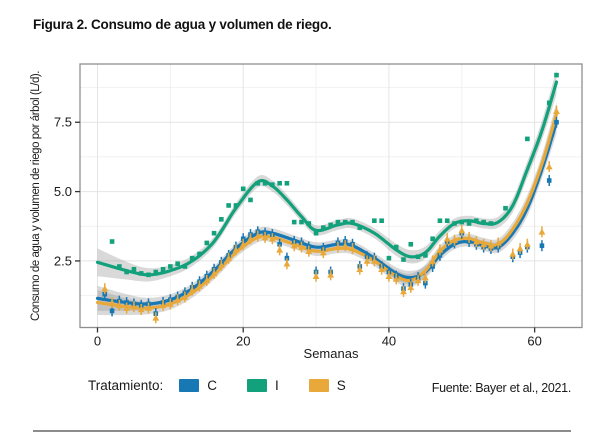 The width and height of the screenshot is (604, 441). Describe the element at coordinates (63, 191) in the screenshot. I see `y-tick-label: 5.0` at that location.